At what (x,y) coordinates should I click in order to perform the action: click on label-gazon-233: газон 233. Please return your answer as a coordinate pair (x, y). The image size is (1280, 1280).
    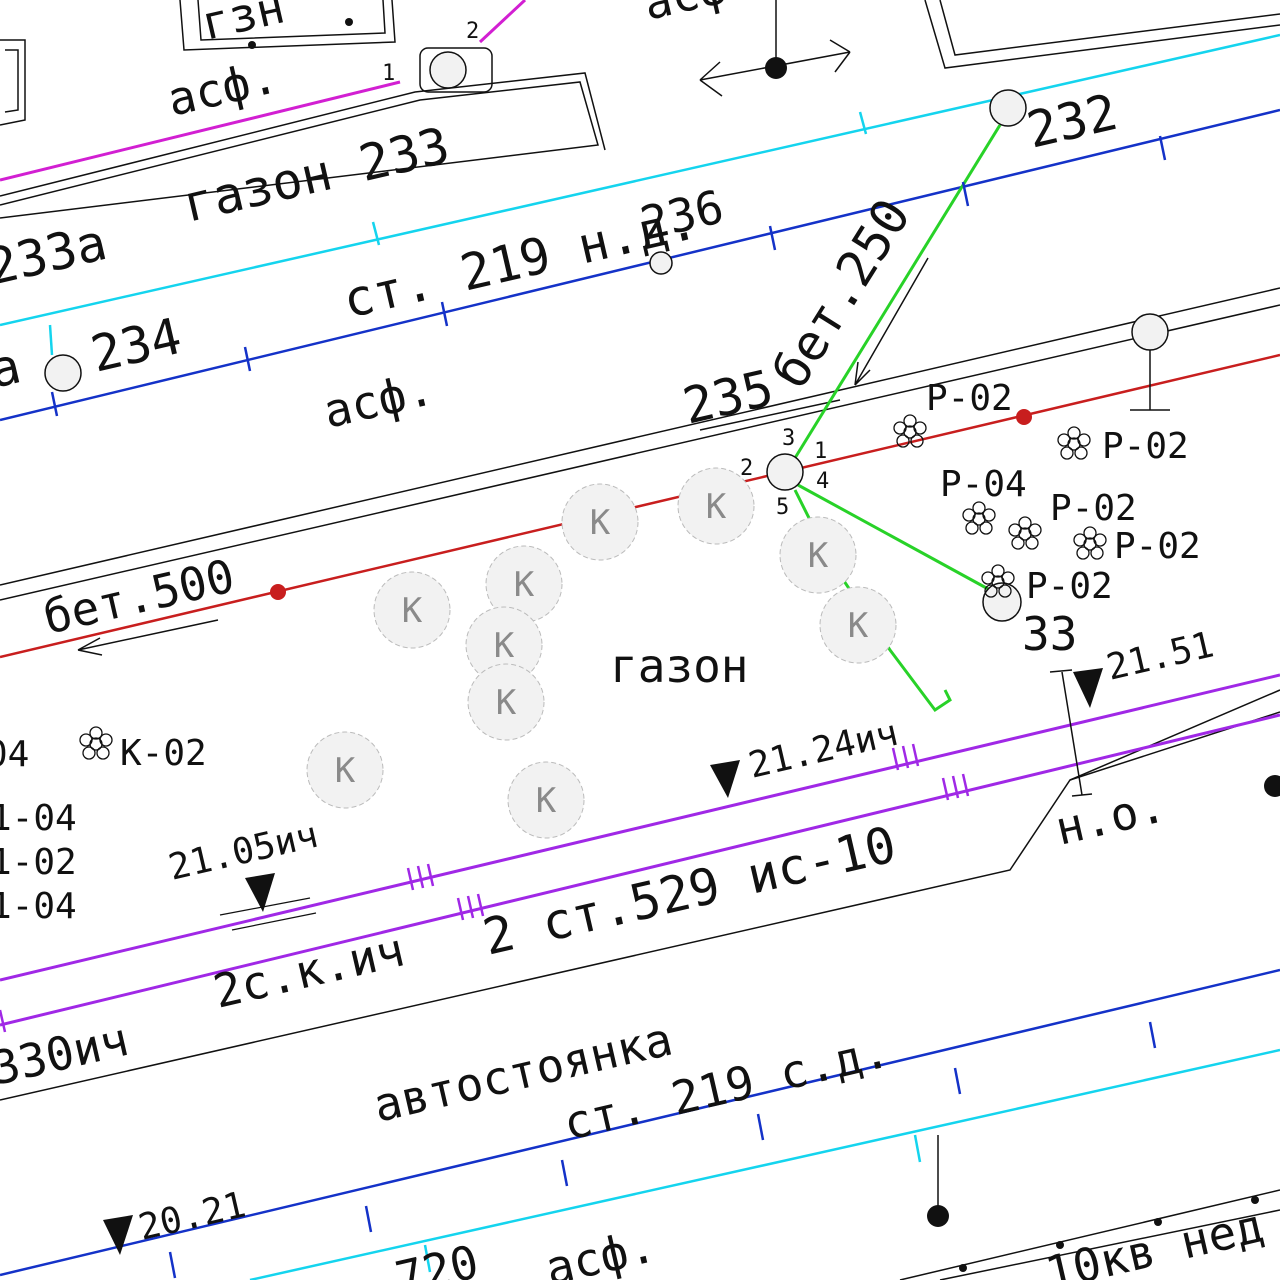
    Looking at the image, I should click on (316, 174).